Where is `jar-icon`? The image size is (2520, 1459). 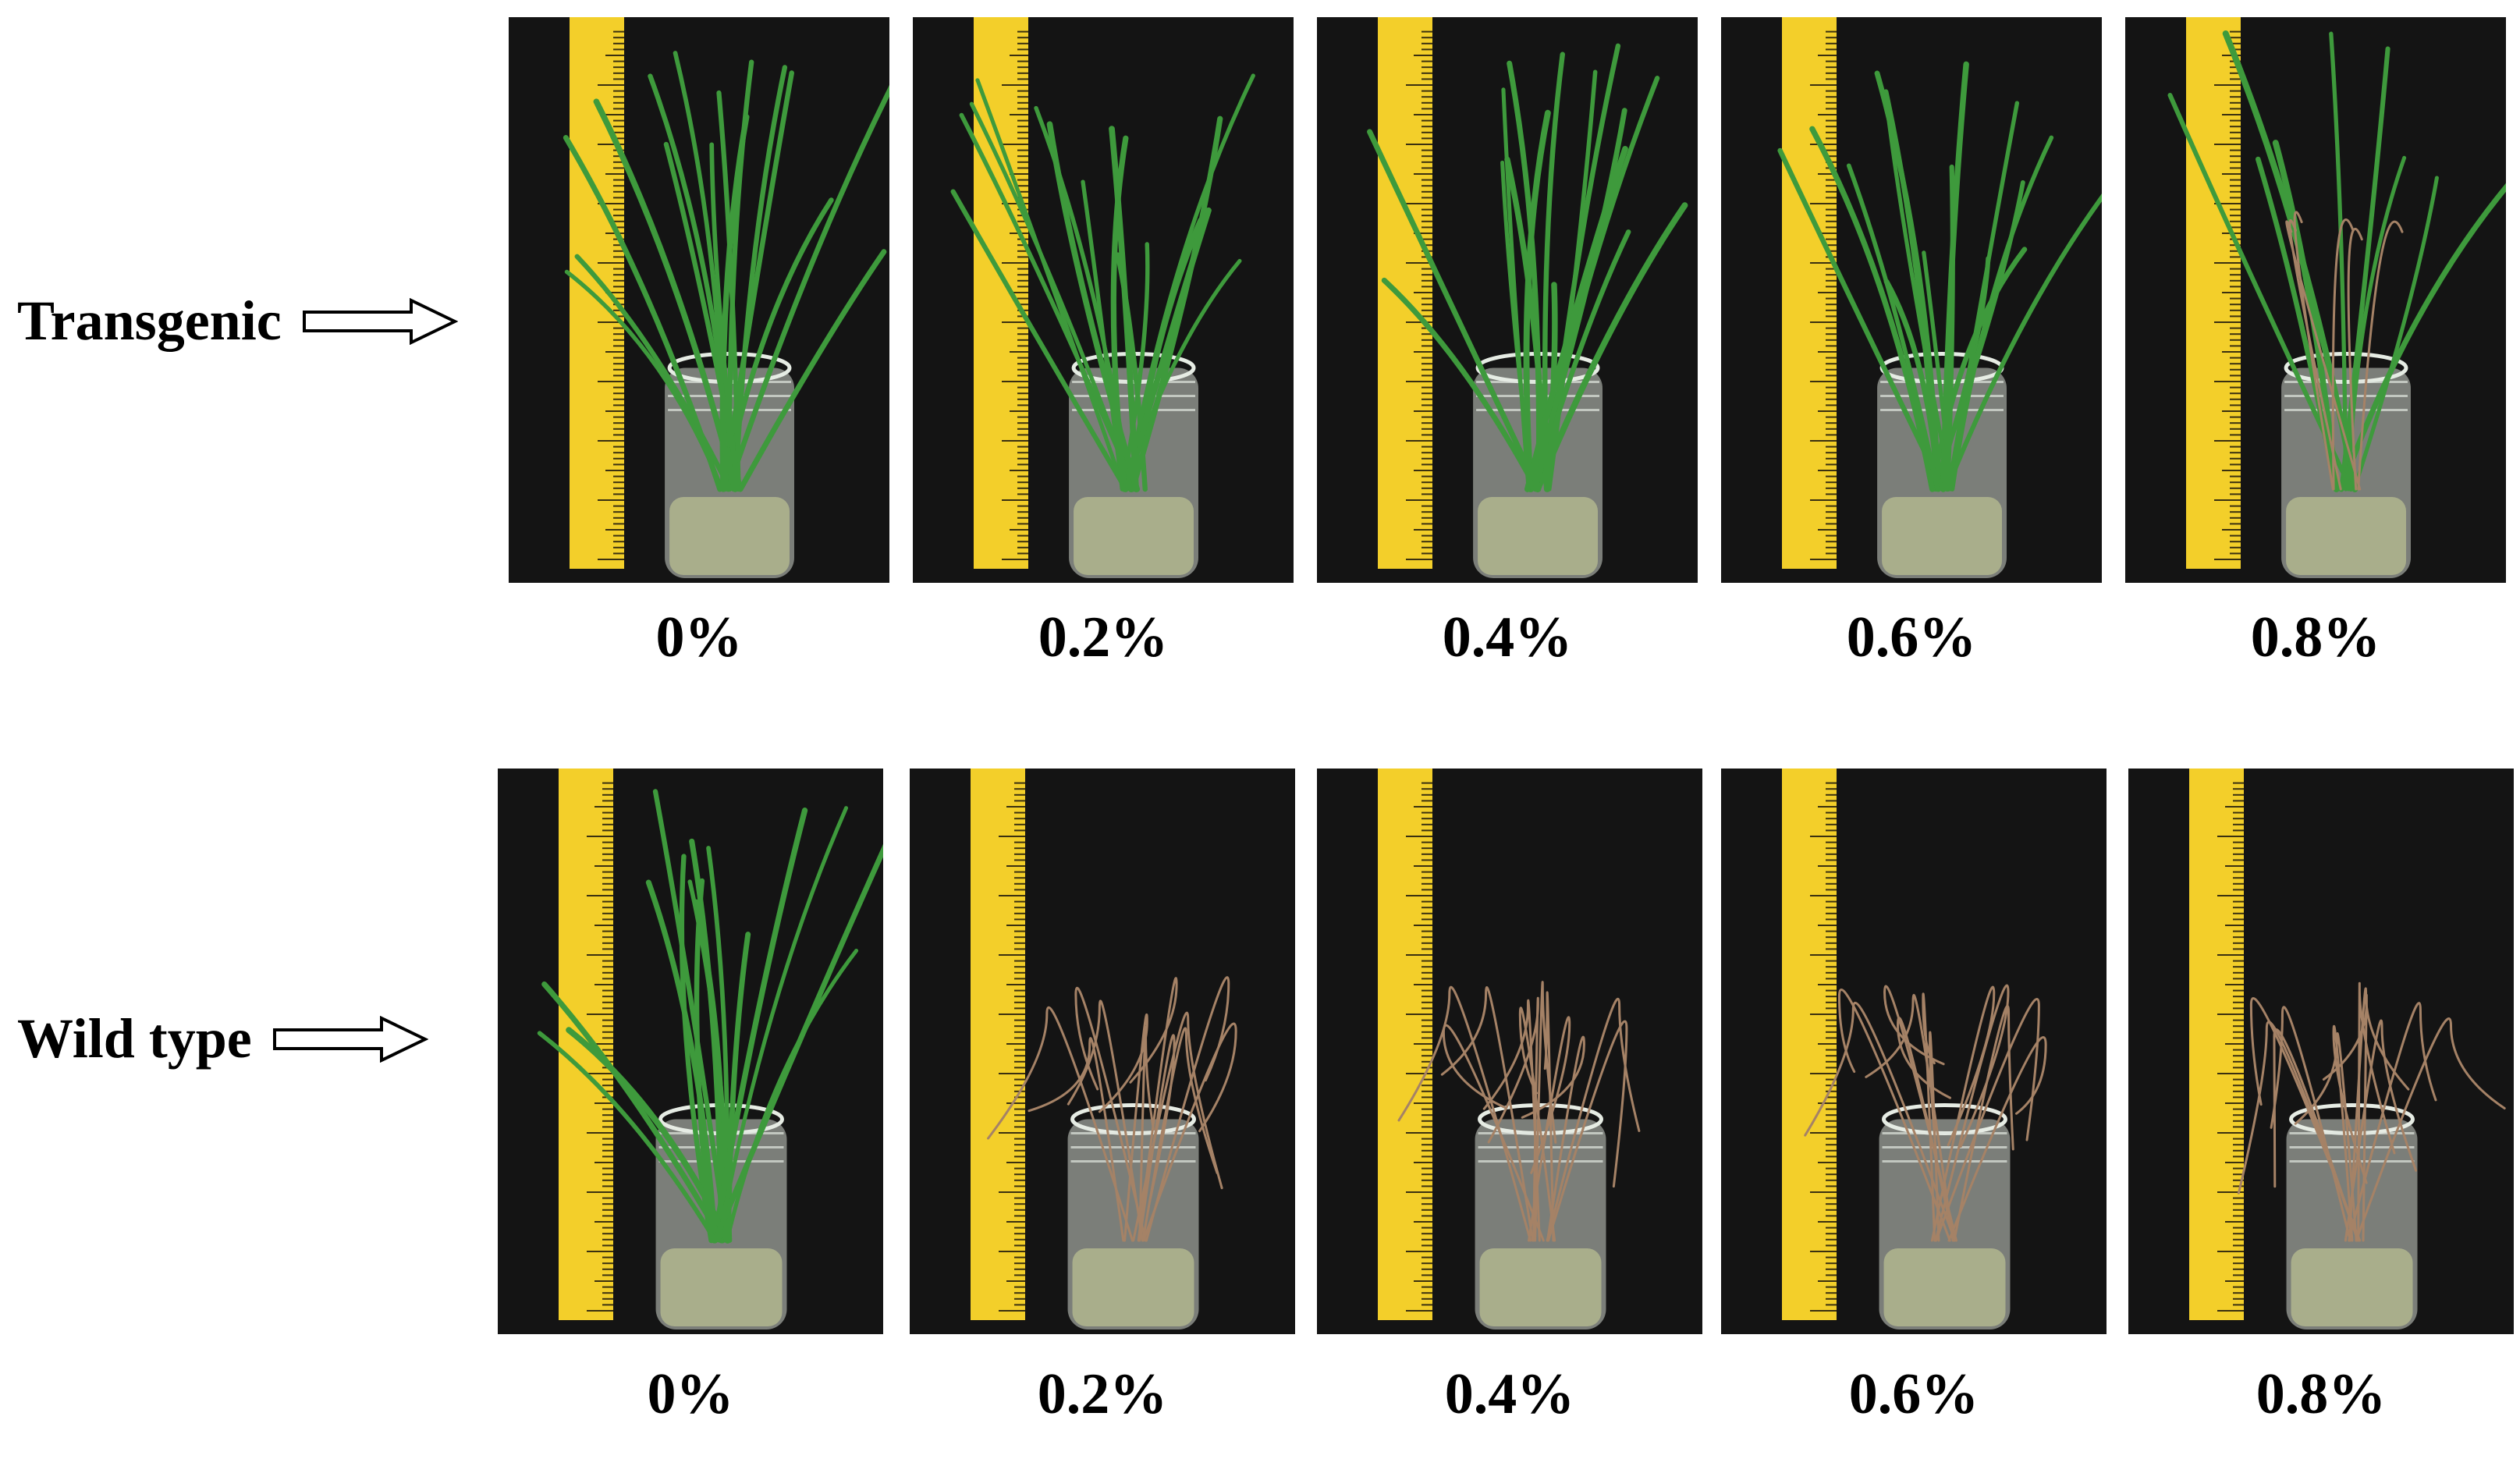 jar-icon is located at coordinates (1541, 1216).